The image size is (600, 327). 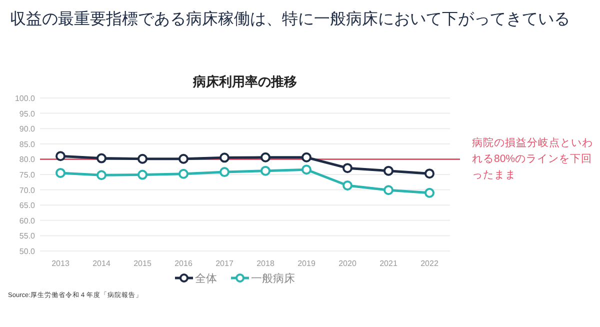 I want to click on ref-line-label: 病院の損益分岐点といわれる80%のラインを下回ったまま, so click(x=533, y=160).